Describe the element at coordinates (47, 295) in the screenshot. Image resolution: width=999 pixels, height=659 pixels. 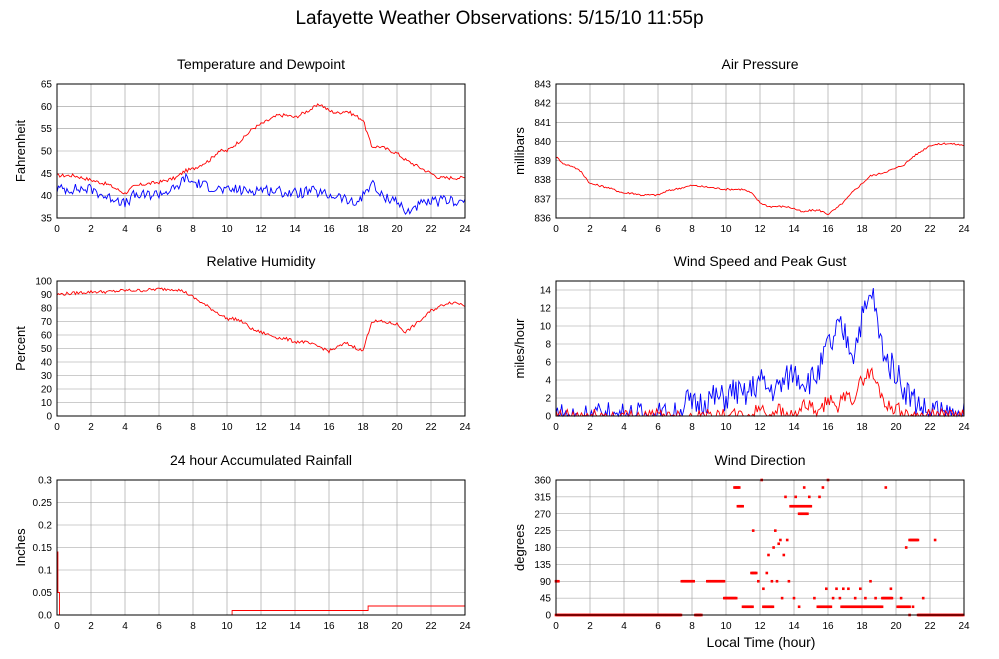
I see `y-tick-label: 90` at that location.